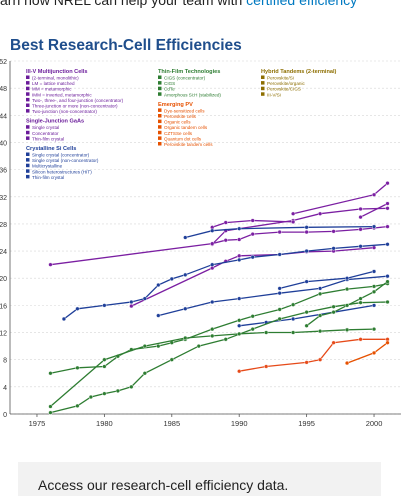  Describe the element at coordinates (52, 89) in the screenshot. I see `legend-entry: MM = metamorphic` at that location.